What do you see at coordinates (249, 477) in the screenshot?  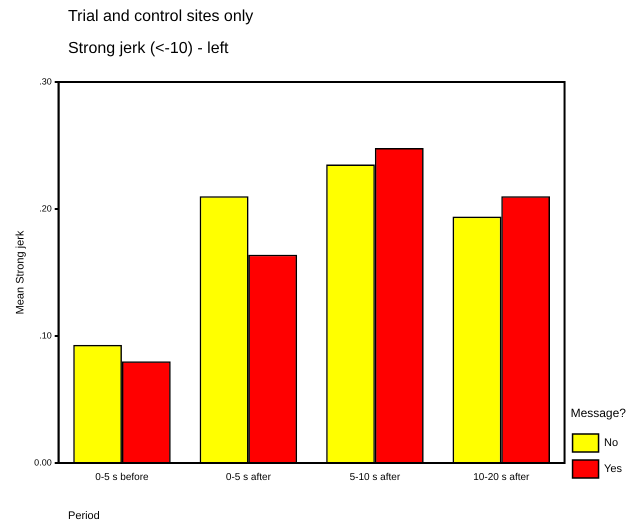 I see `x-tick-label: 0-5 s after` at bounding box center [249, 477].